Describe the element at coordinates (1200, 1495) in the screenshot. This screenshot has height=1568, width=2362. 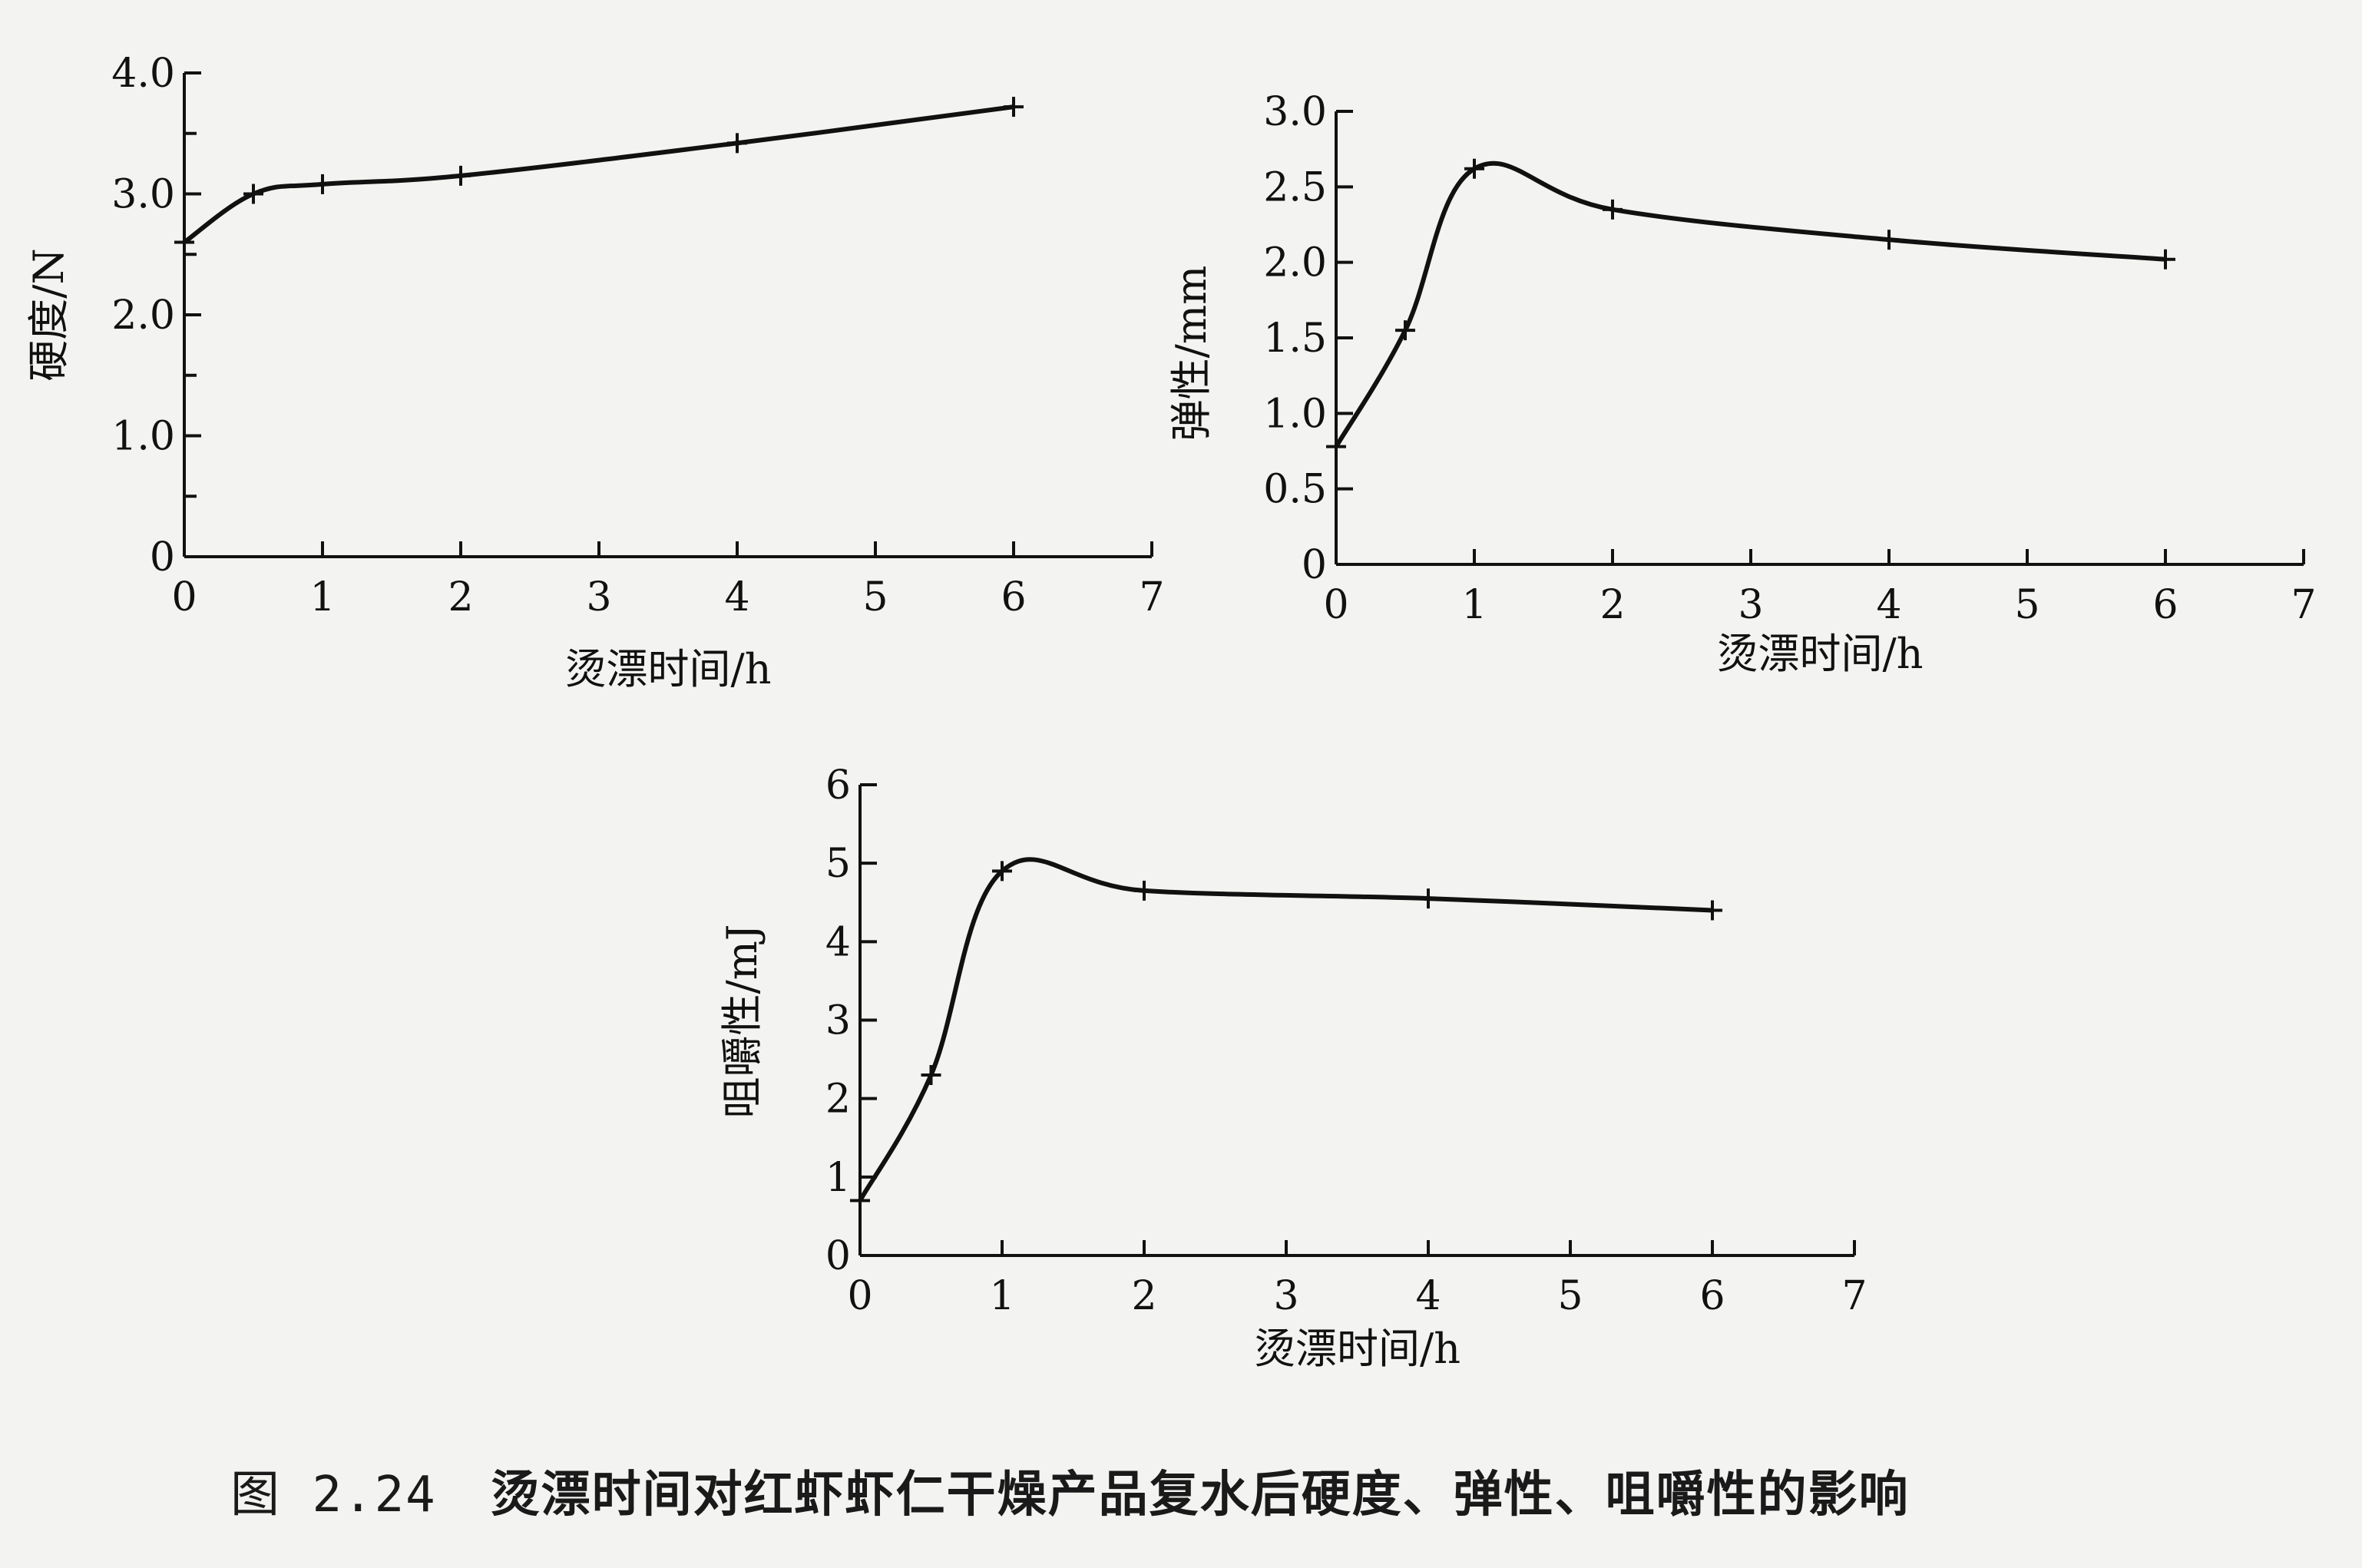
I see `caption-text: 烫漂时间对红虾虾仁干燥产品复水后硬度、弹性、咀嚼性的影响` at that location.